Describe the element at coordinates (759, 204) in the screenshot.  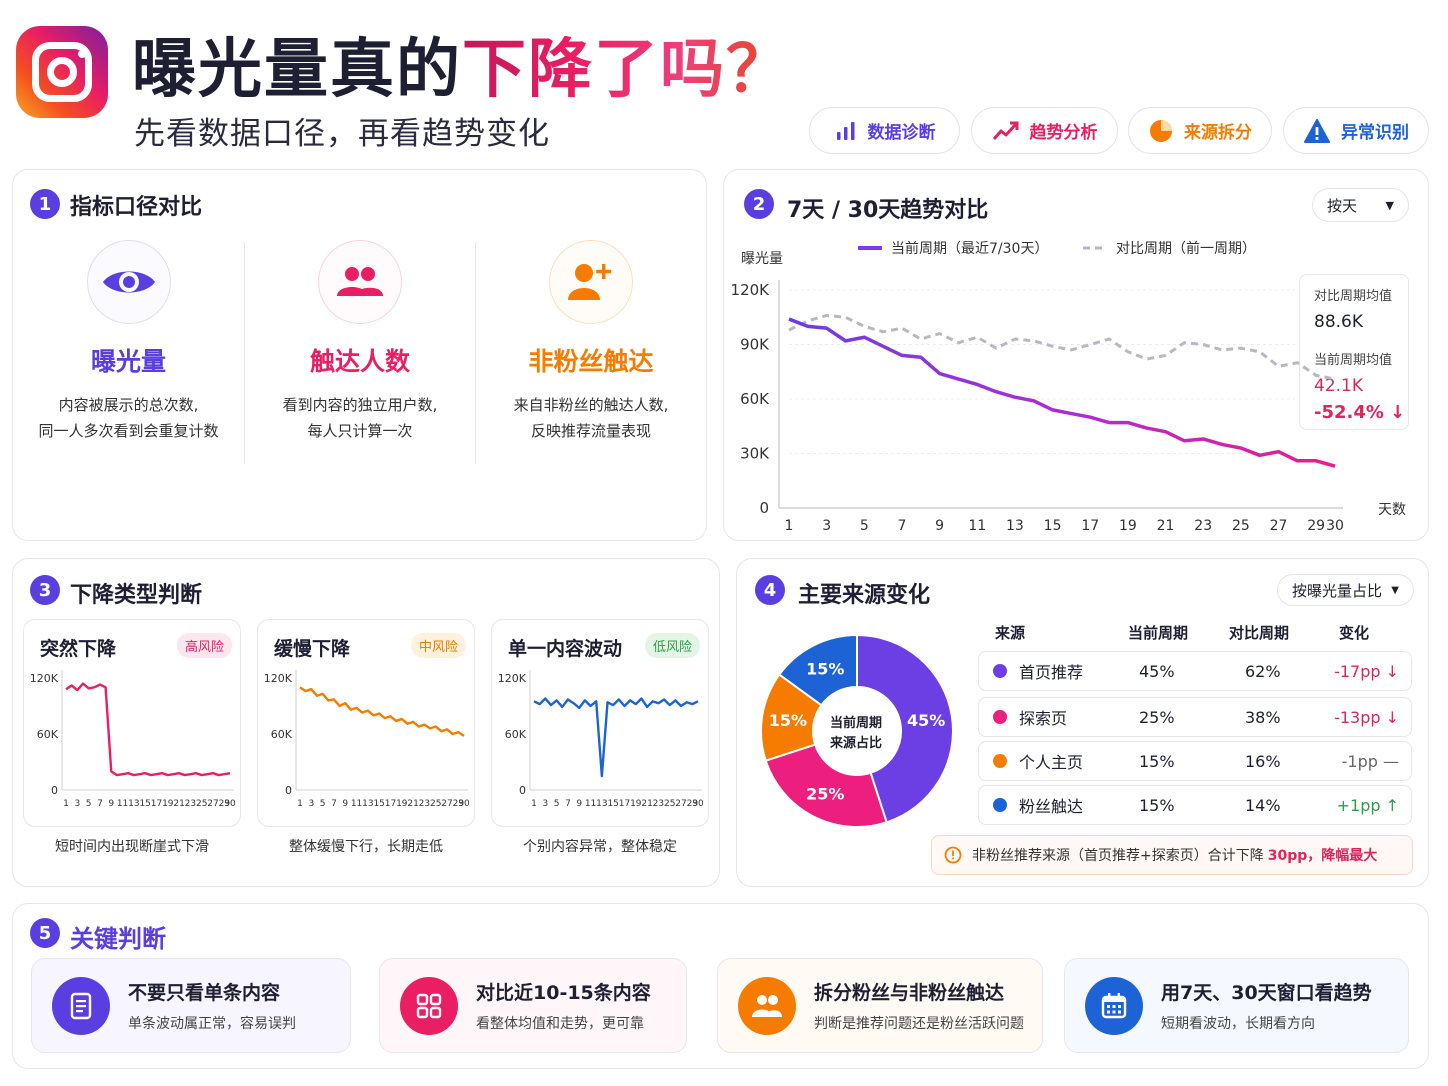
I see `section-number: 2` at that location.